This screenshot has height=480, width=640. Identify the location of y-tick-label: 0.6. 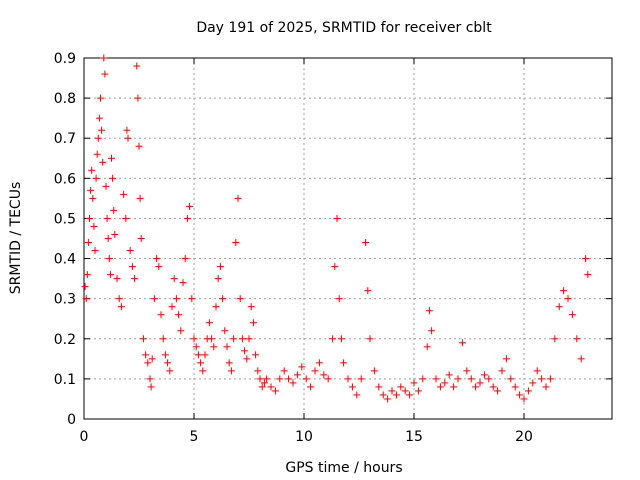
(65, 179).